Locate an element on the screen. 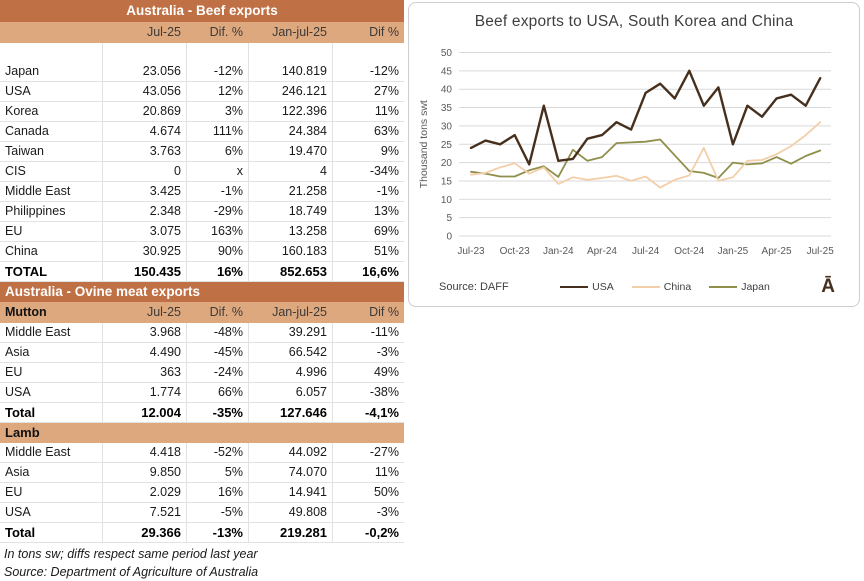  table-row: Philippines 2.348 -29% 18.749 13% is located at coordinates (202, 212).